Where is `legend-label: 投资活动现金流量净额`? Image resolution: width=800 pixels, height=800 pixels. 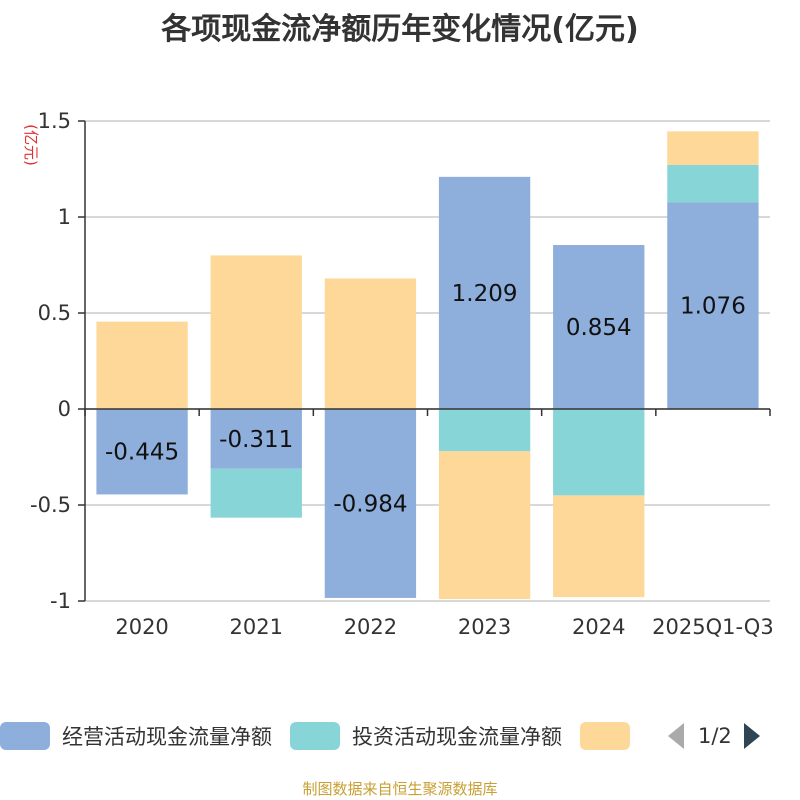 legend-label: 投资活动现金流量净额 is located at coordinates (457, 737).